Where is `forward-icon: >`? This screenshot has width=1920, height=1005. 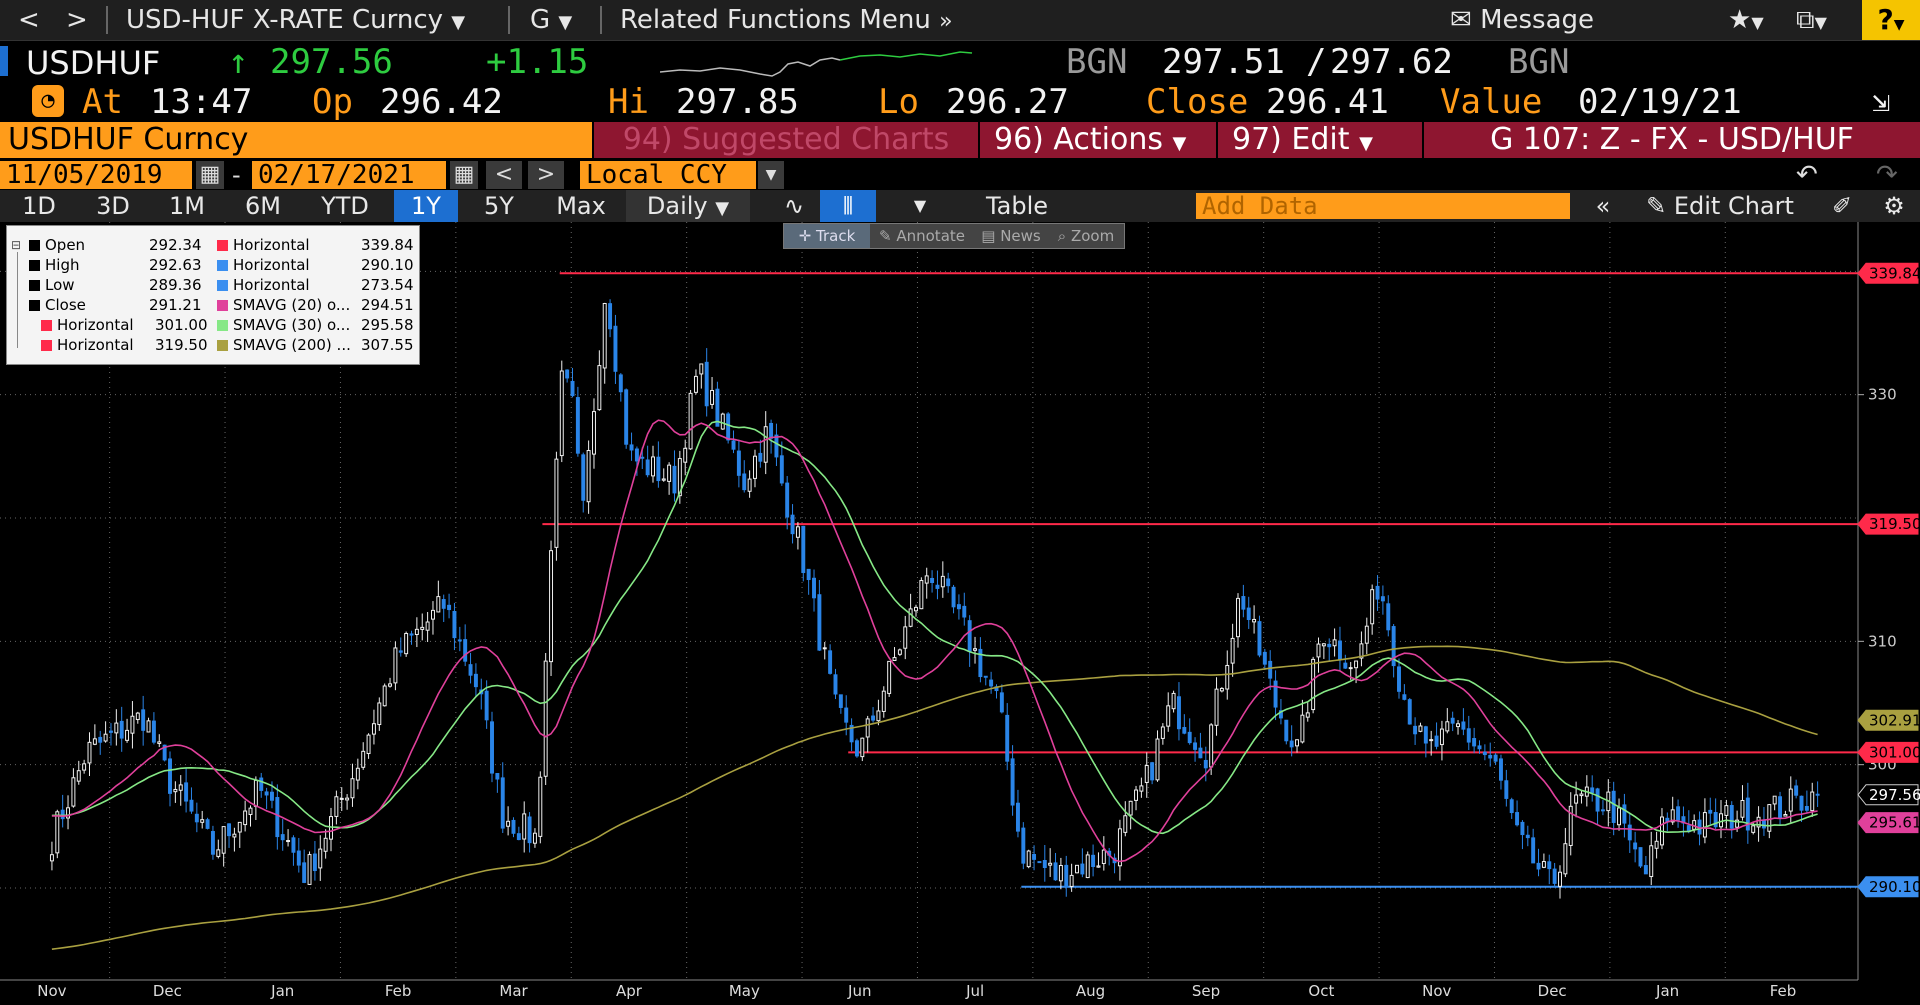
forward-icon: > is located at coordinates (77, 20).